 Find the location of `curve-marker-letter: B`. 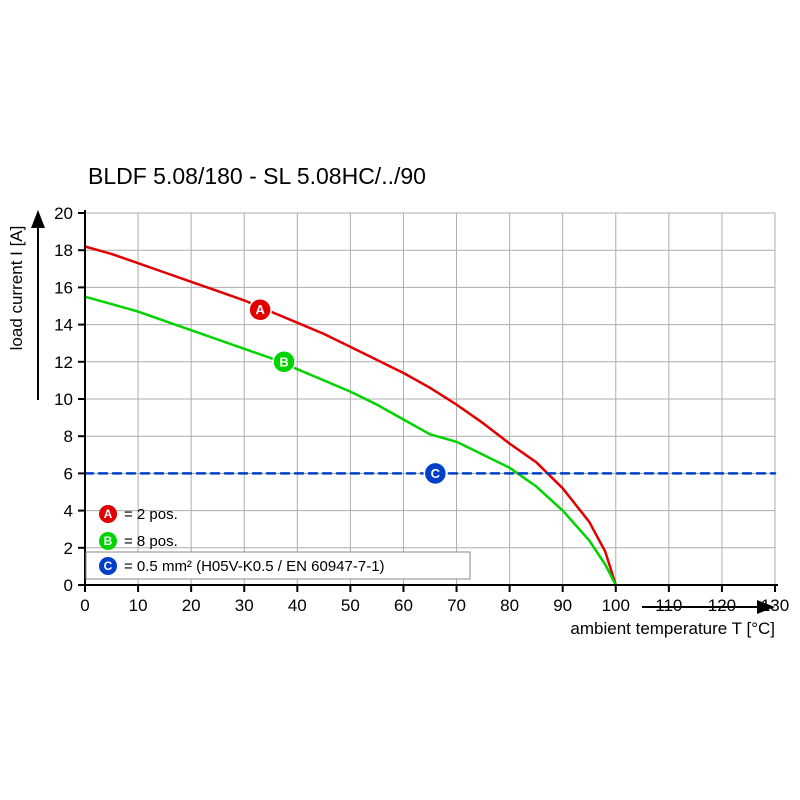

curve-marker-letter: B is located at coordinates (283, 361).